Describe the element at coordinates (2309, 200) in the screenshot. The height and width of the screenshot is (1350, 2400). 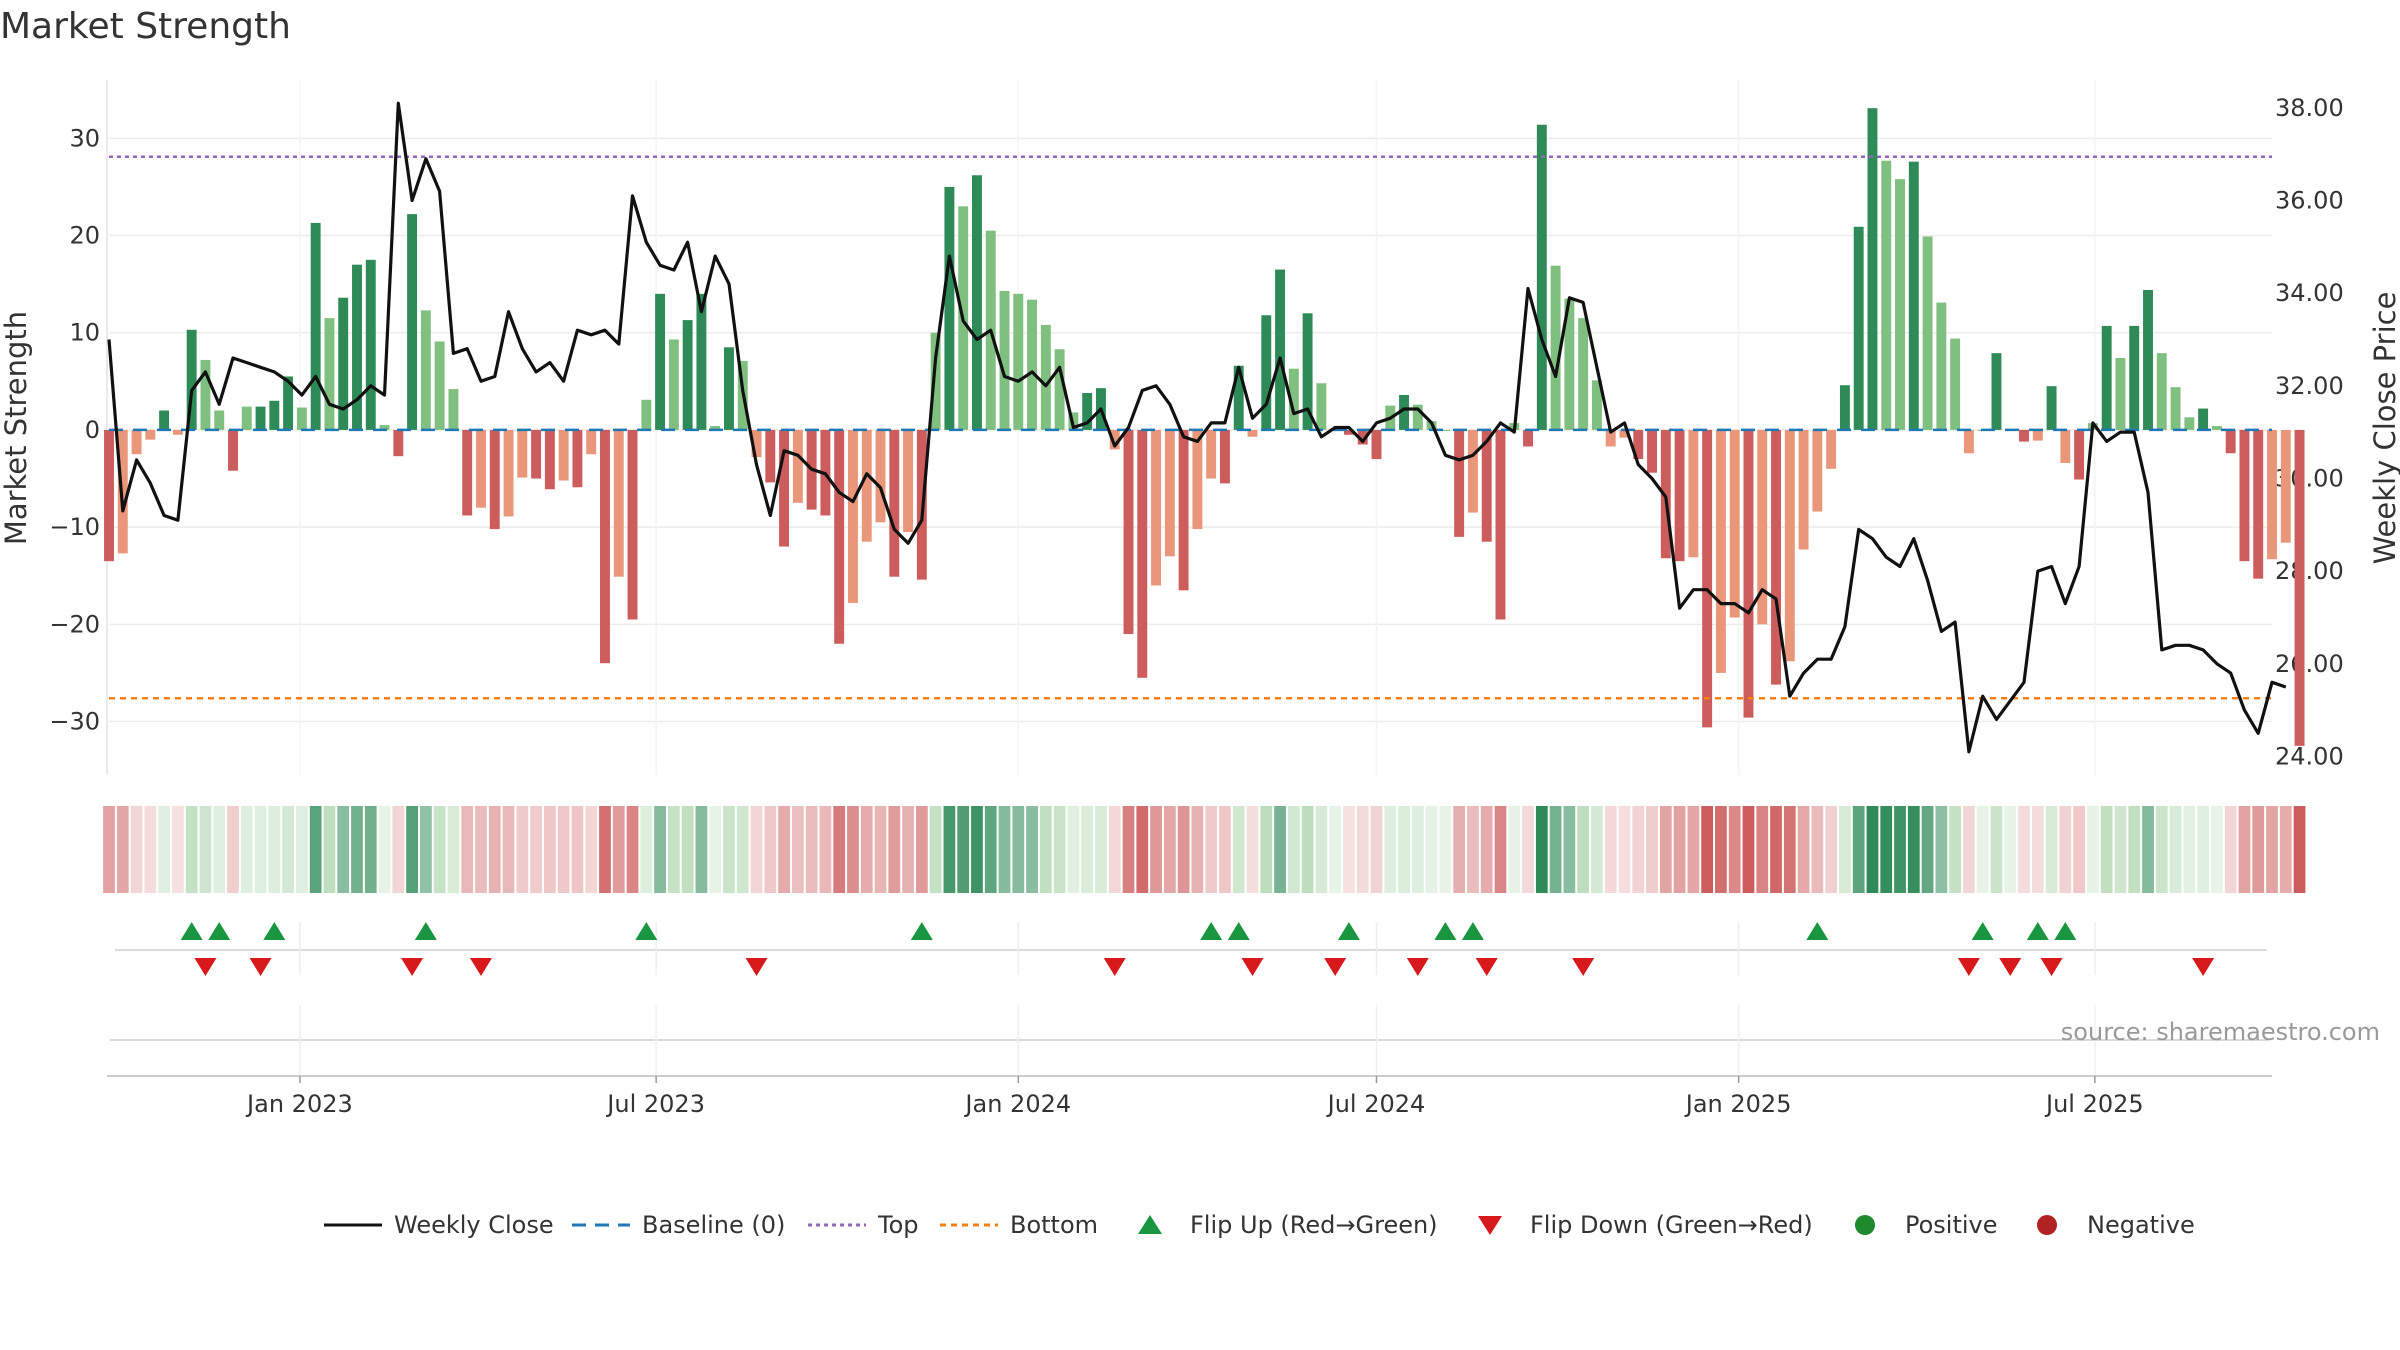
I see `right-tick-label: 36.00` at that location.